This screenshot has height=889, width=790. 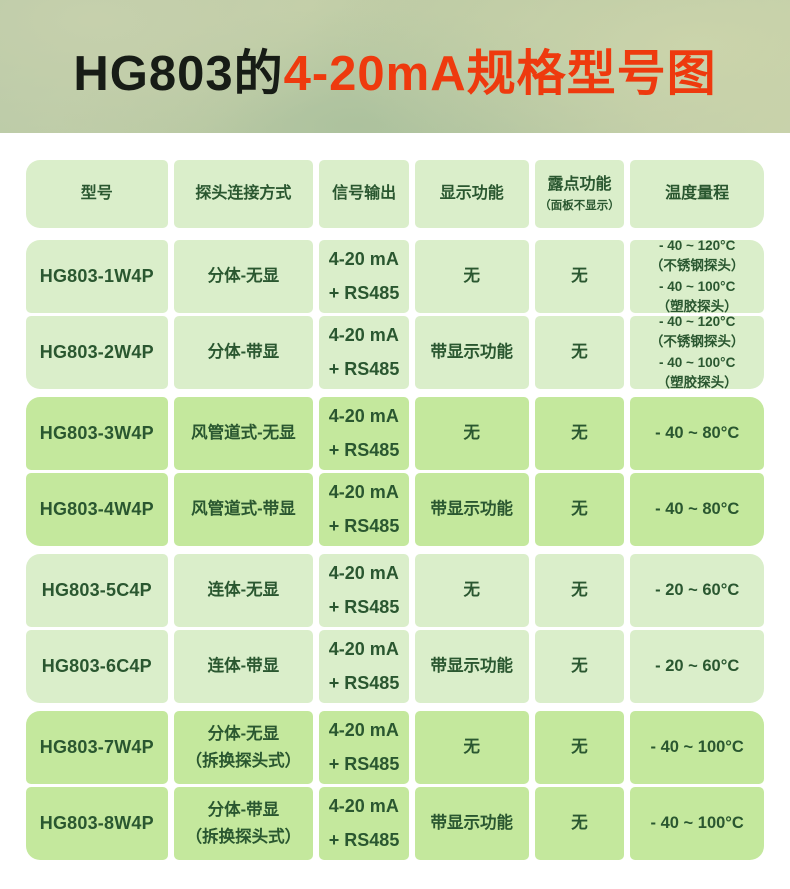 What do you see at coordinates (97, 666) in the screenshot?
I see `model-cell: HG803-6C4P` at bounding box center [97, 666].